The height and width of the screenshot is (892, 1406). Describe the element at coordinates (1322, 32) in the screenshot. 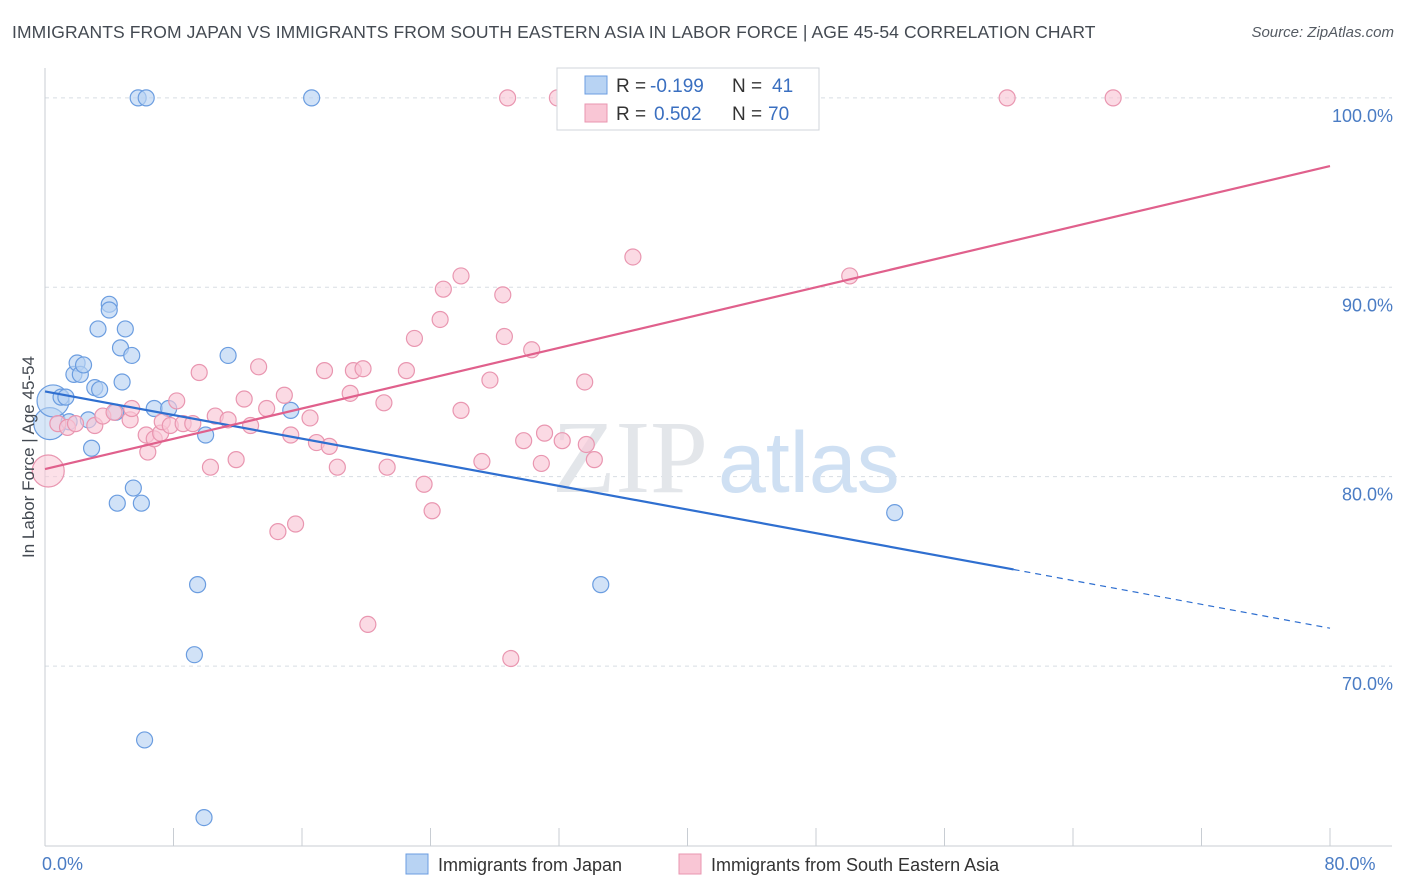

I see `source-label: Source: ZipAtlas.com` at that location.